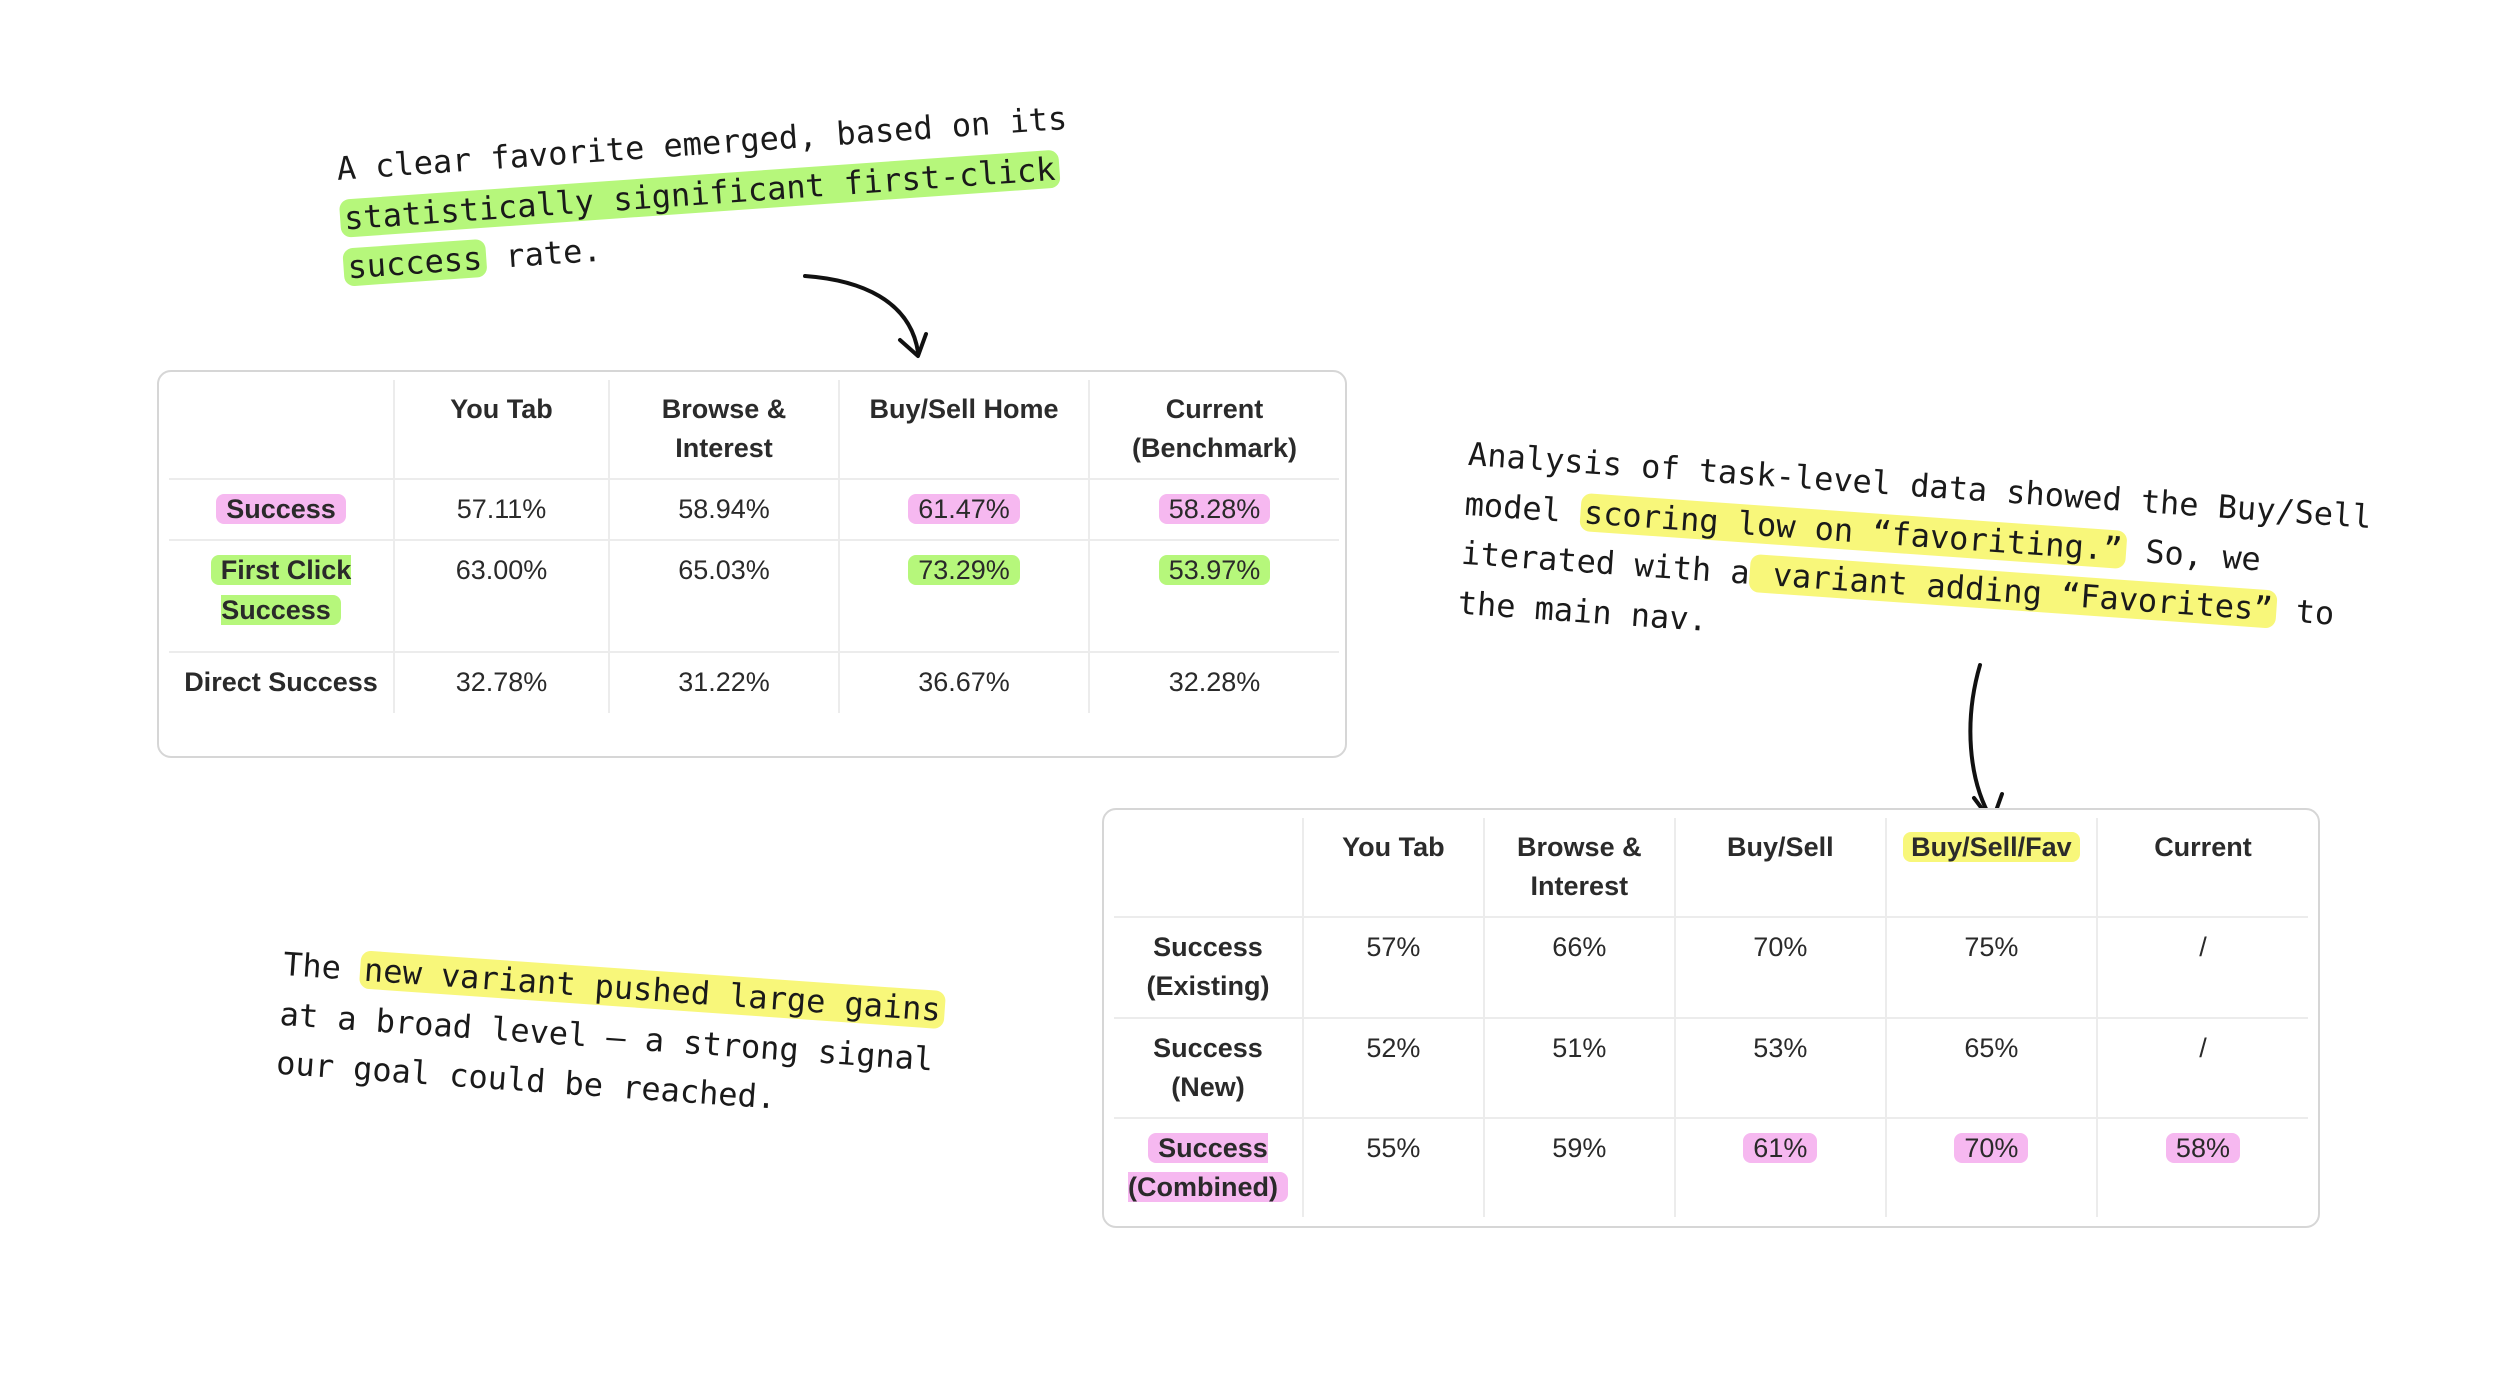 The height and width of the screenshot is (1380, 2500). I want to click on note-right-line2-post: So, we, so click(2193, 554).